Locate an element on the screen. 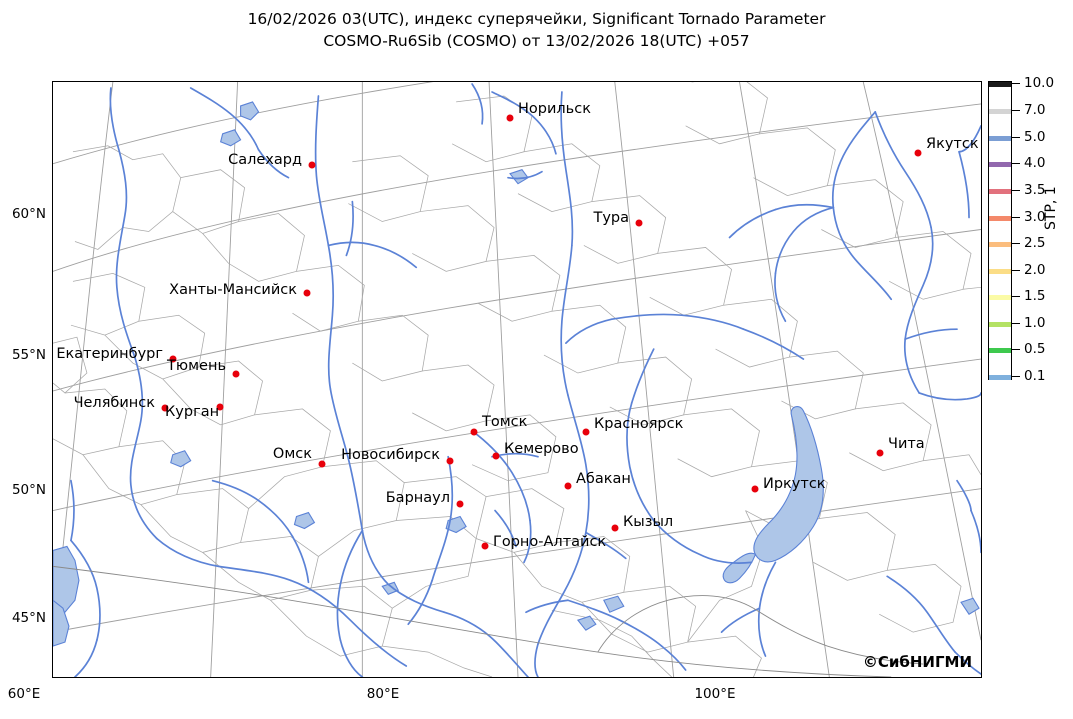  y-tick-label: 55°N is located at coordinates (28, 355).